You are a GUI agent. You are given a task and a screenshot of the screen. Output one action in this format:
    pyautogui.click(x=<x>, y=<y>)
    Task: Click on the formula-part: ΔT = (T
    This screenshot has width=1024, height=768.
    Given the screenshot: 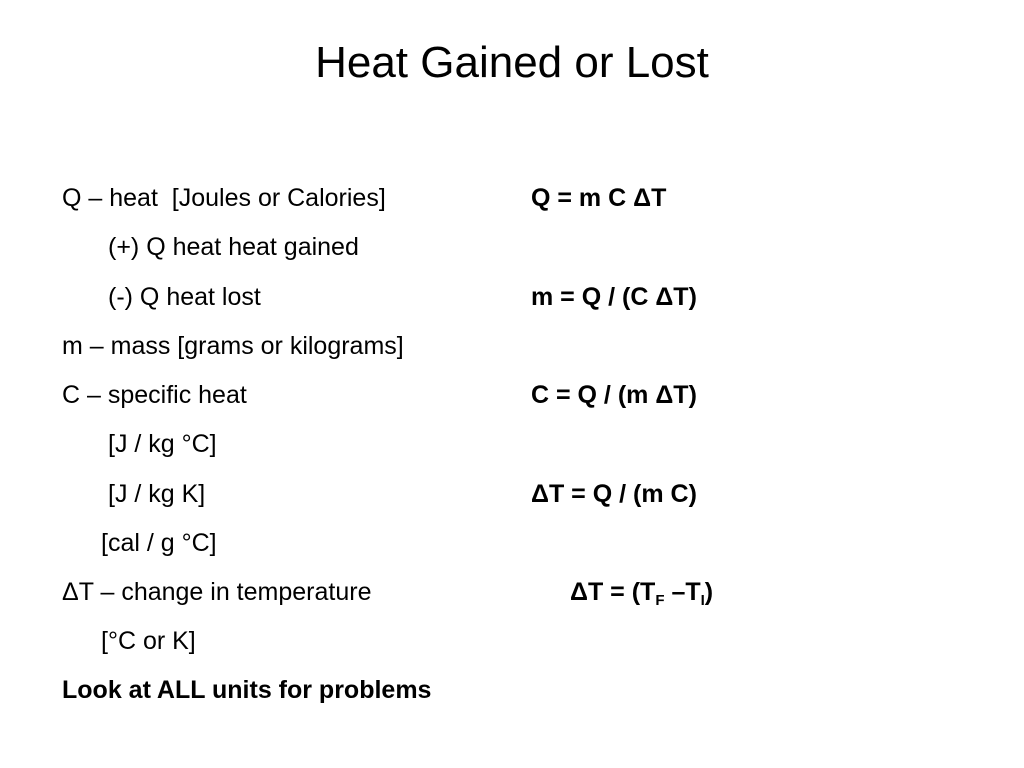 What is the action you would take?
    pyautogui.click(x=613, y=592)
    